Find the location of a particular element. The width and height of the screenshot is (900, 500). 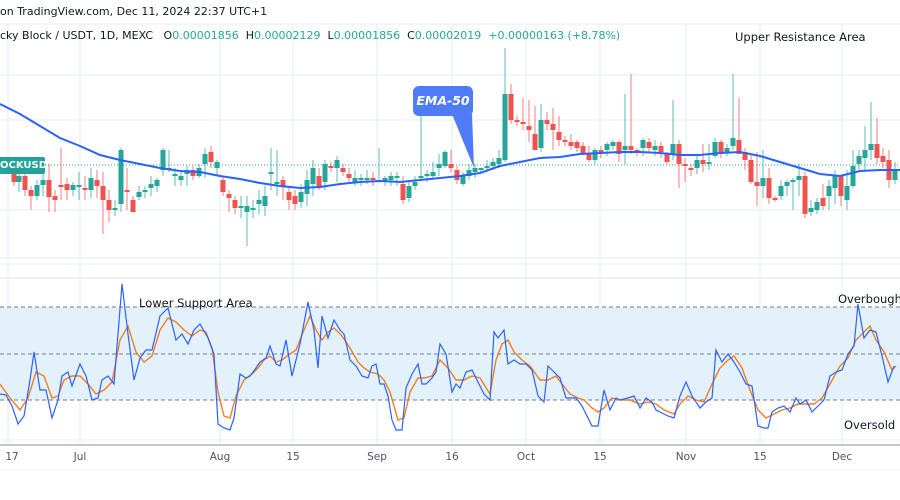

close-label: C is located at coordinates (411, 35).